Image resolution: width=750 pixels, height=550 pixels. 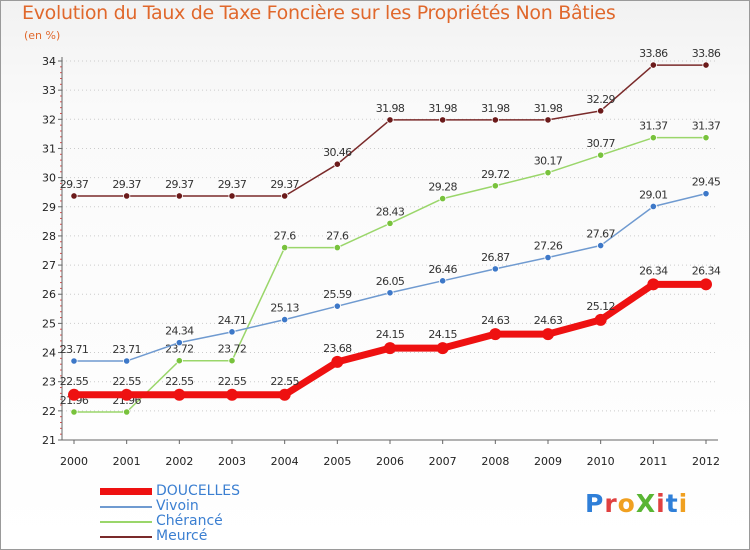 I want to click on data-label-doucelles: 24.63, so click(x=495, y=320).